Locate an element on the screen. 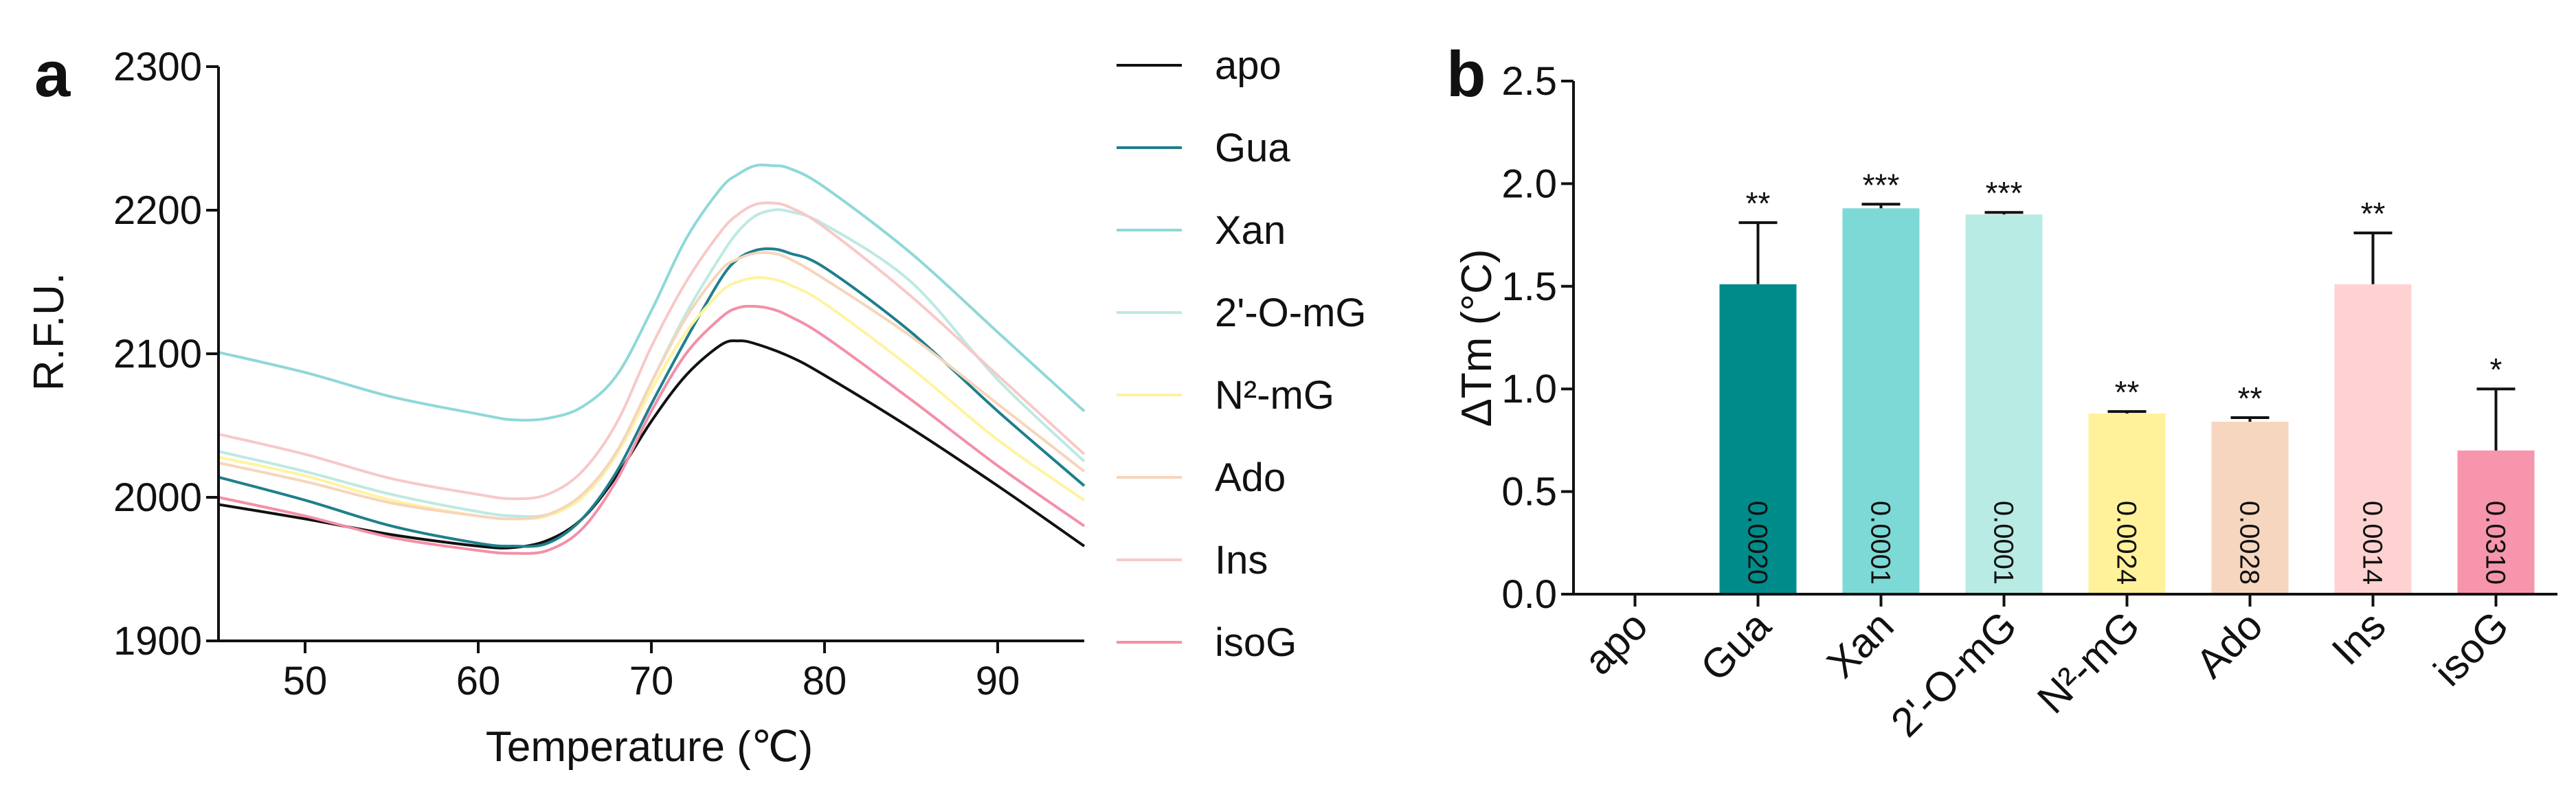 The height and width of the screenshot is (792, 2576). panel-b-y-tick-label: 2.5 is located at coordinates (1529, 82).